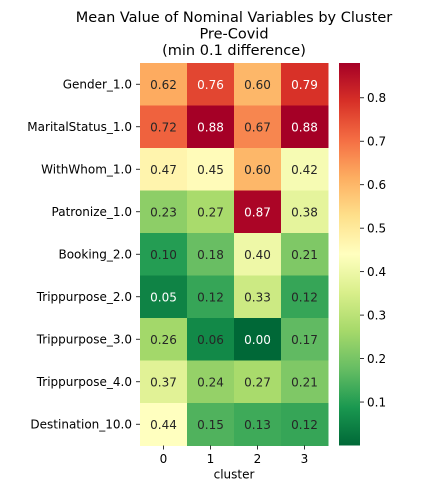 The width and height of the screenshot is (426, 503). I want to click on y-tick-label: Booking_2.0, so click(95, 255).